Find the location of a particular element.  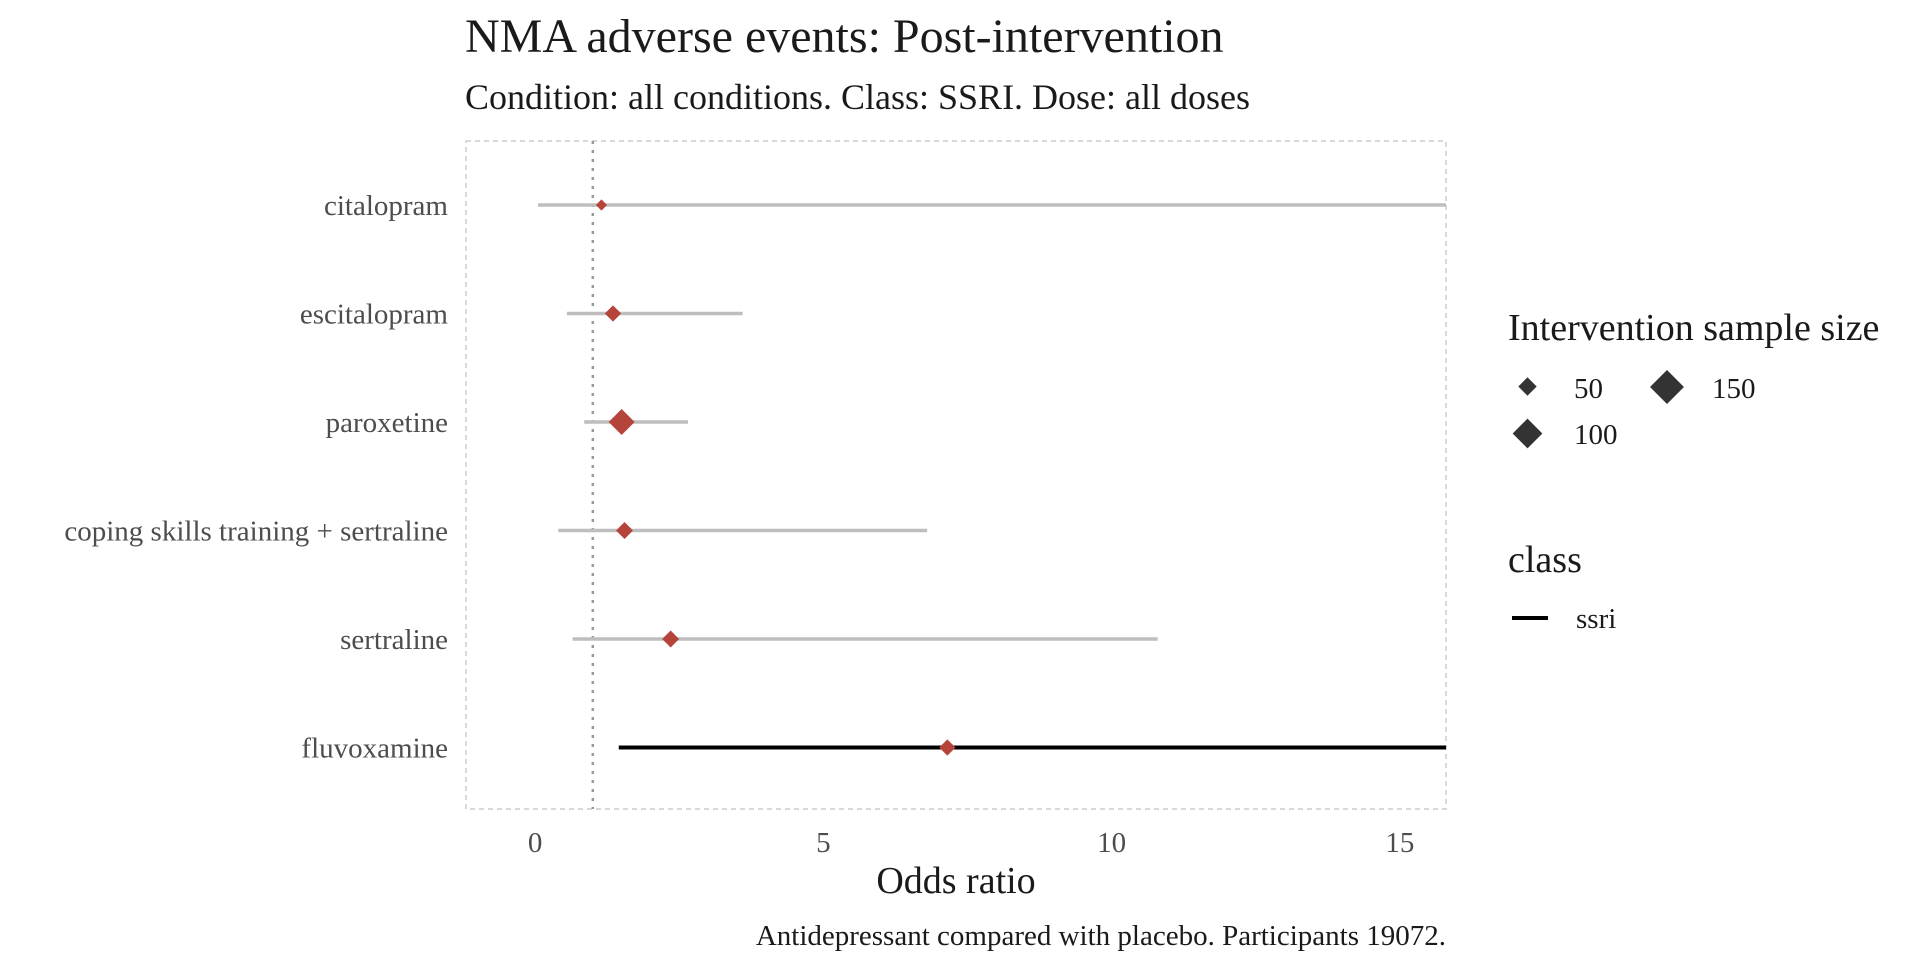

point-sertraline is located at coordinates (671, 639).